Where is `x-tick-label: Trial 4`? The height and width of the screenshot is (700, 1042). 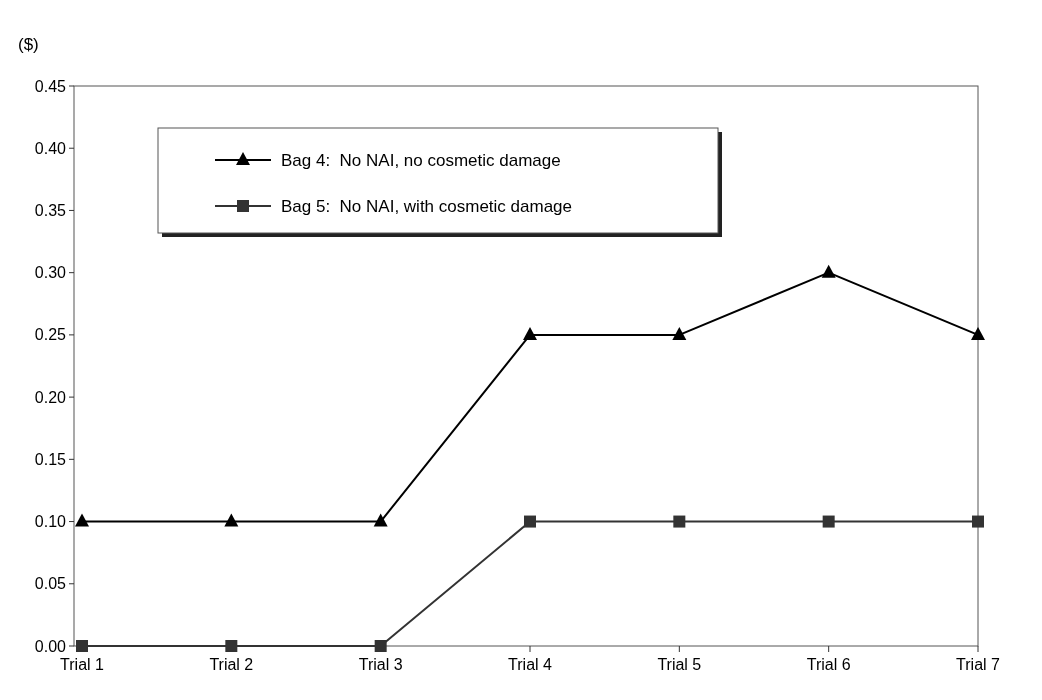
x-tick-label: Trial 4 is located at coordinates (530, 664).